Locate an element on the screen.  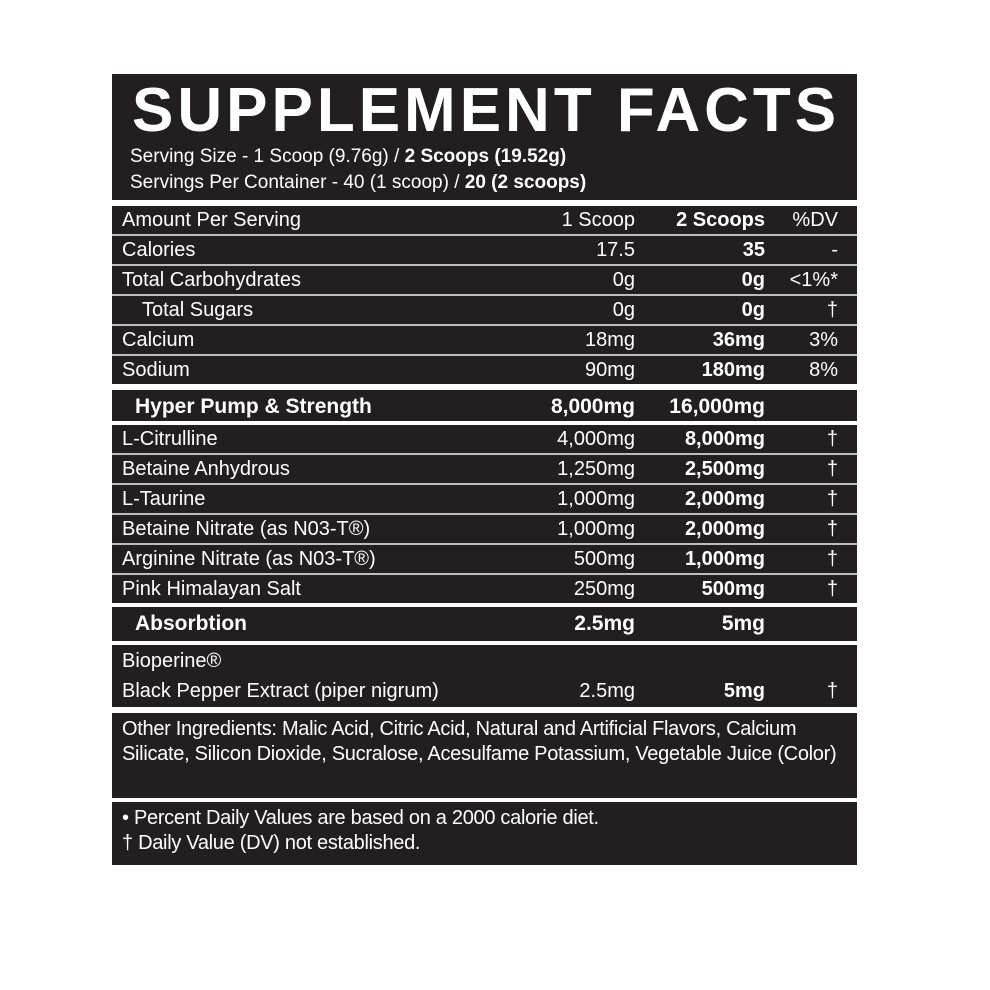
nutrient-row: Total Sugars 0g 0g † is located at coordinates (484, 309).